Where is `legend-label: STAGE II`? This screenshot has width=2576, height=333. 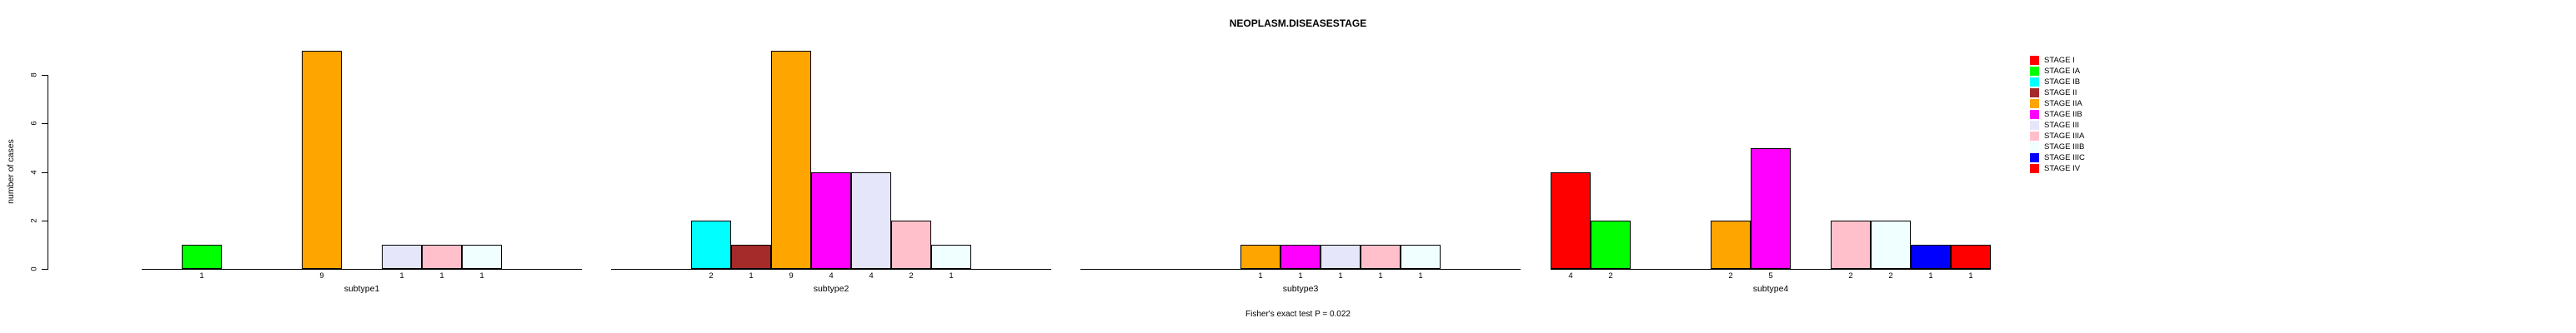 legend-label: STAGE II is located at coordinates (2060, 92).